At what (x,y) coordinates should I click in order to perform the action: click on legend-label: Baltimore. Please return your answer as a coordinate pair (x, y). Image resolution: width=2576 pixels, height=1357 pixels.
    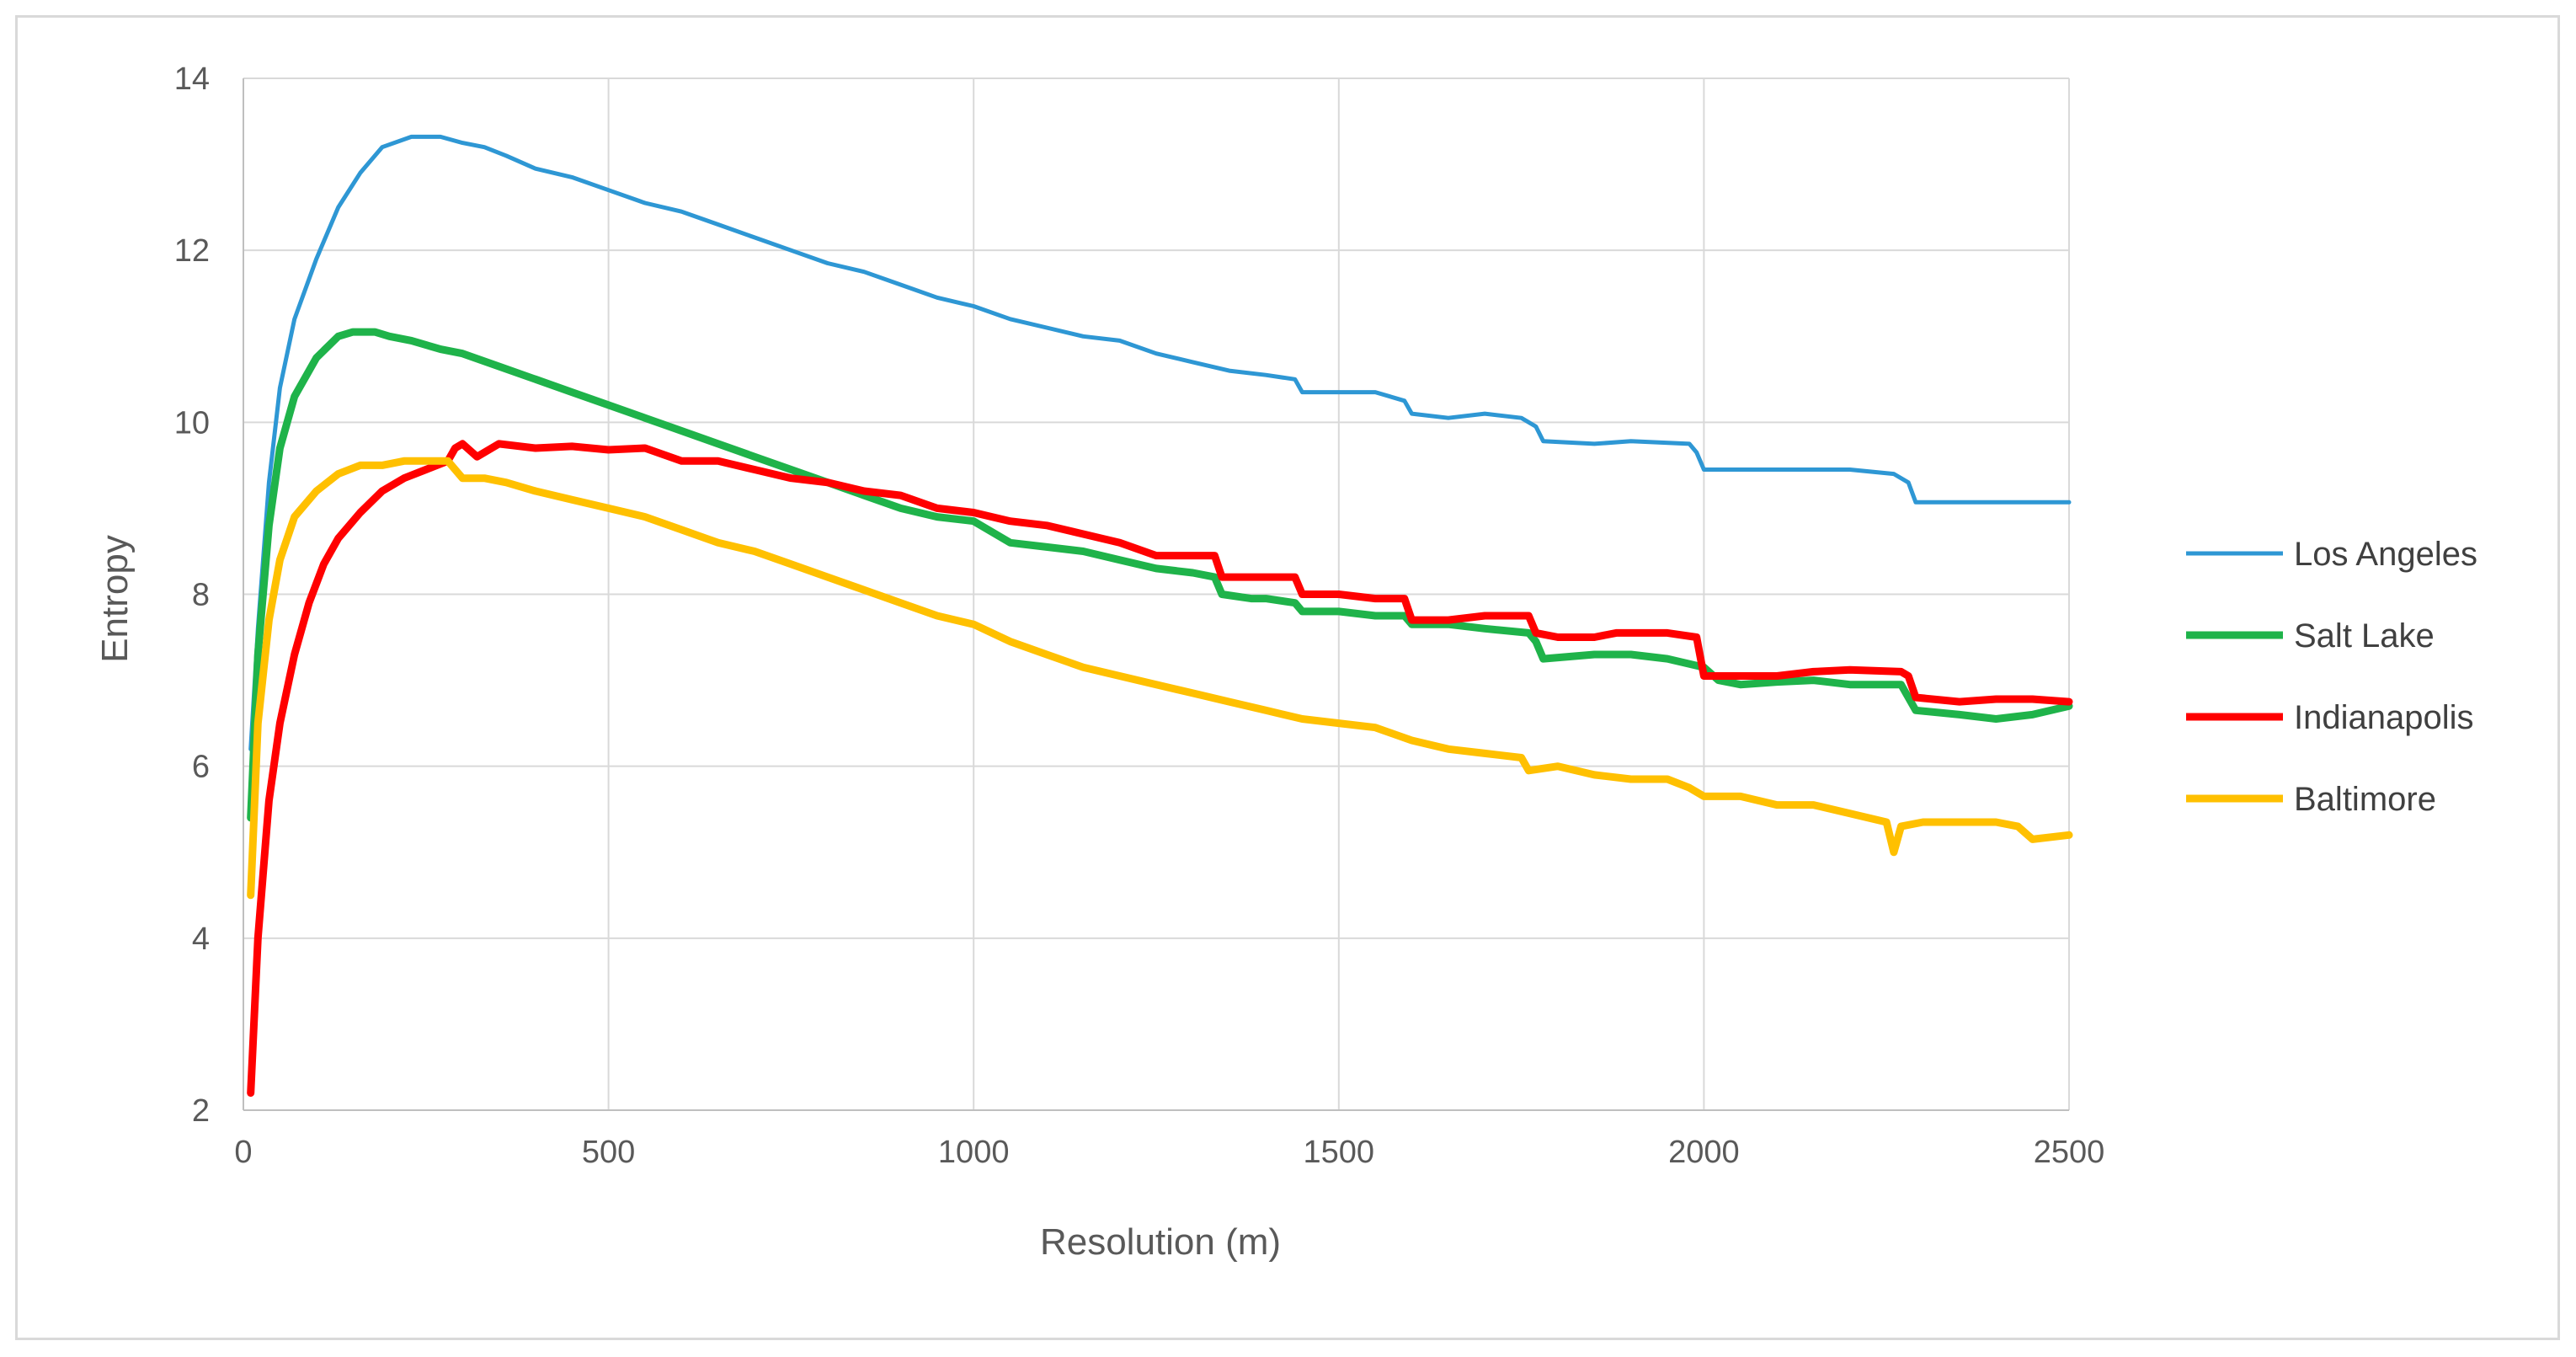
    Looking at the image, I should click on (2365, 800).